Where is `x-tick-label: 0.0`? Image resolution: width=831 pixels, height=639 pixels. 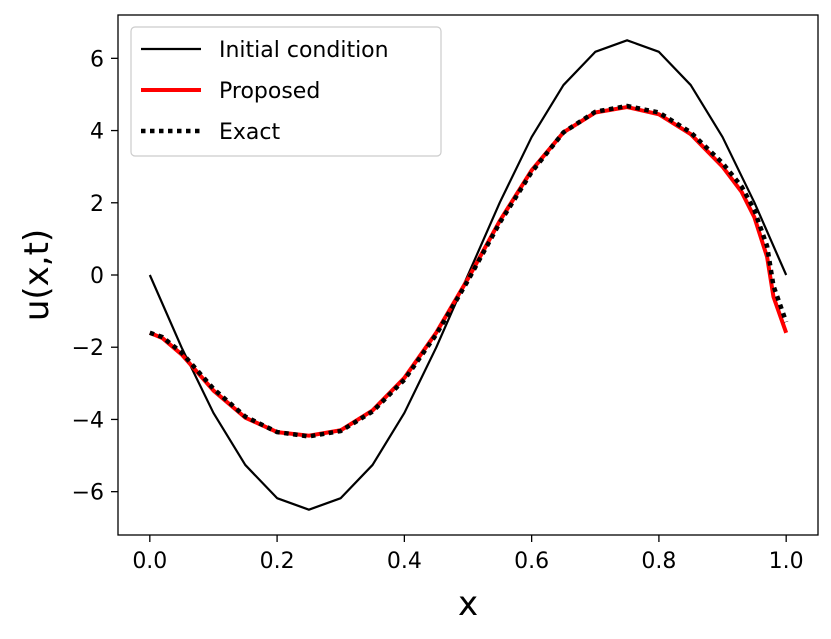 x-tick-label: 0.0 is located at coordinates (149, 561).